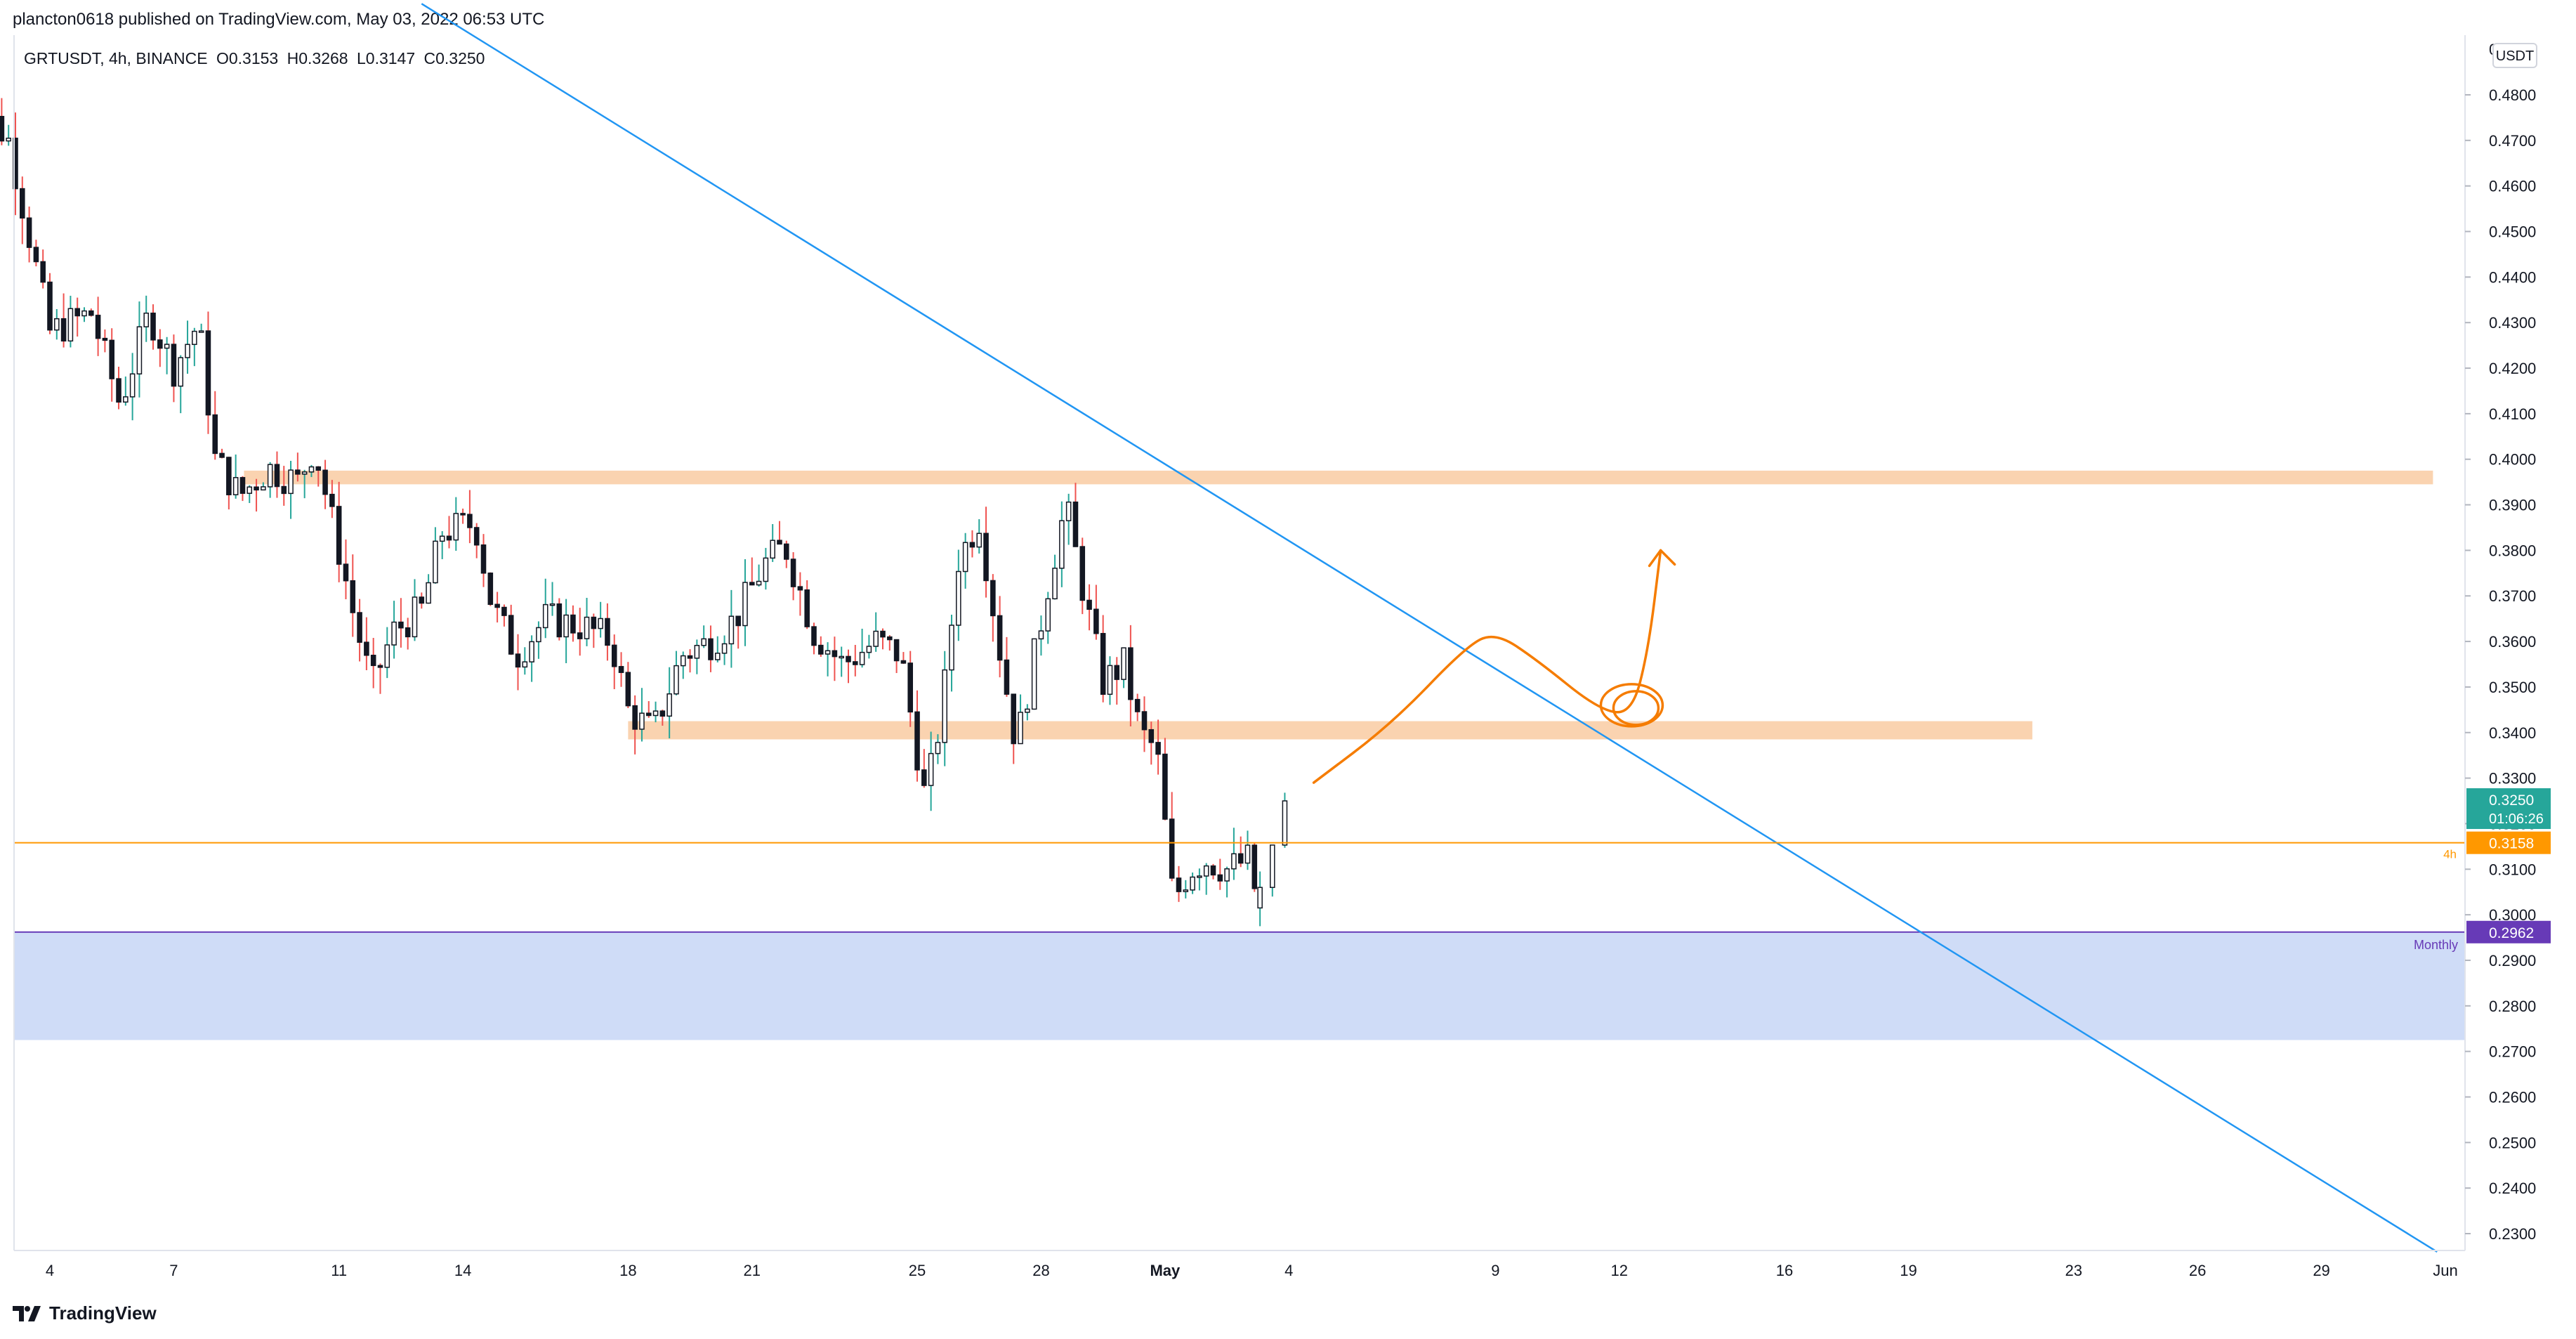 The image size is (2576, 1339). Describe the element at coordinates (1487, 666) in the screenshot. I see `projection-path` at that location.